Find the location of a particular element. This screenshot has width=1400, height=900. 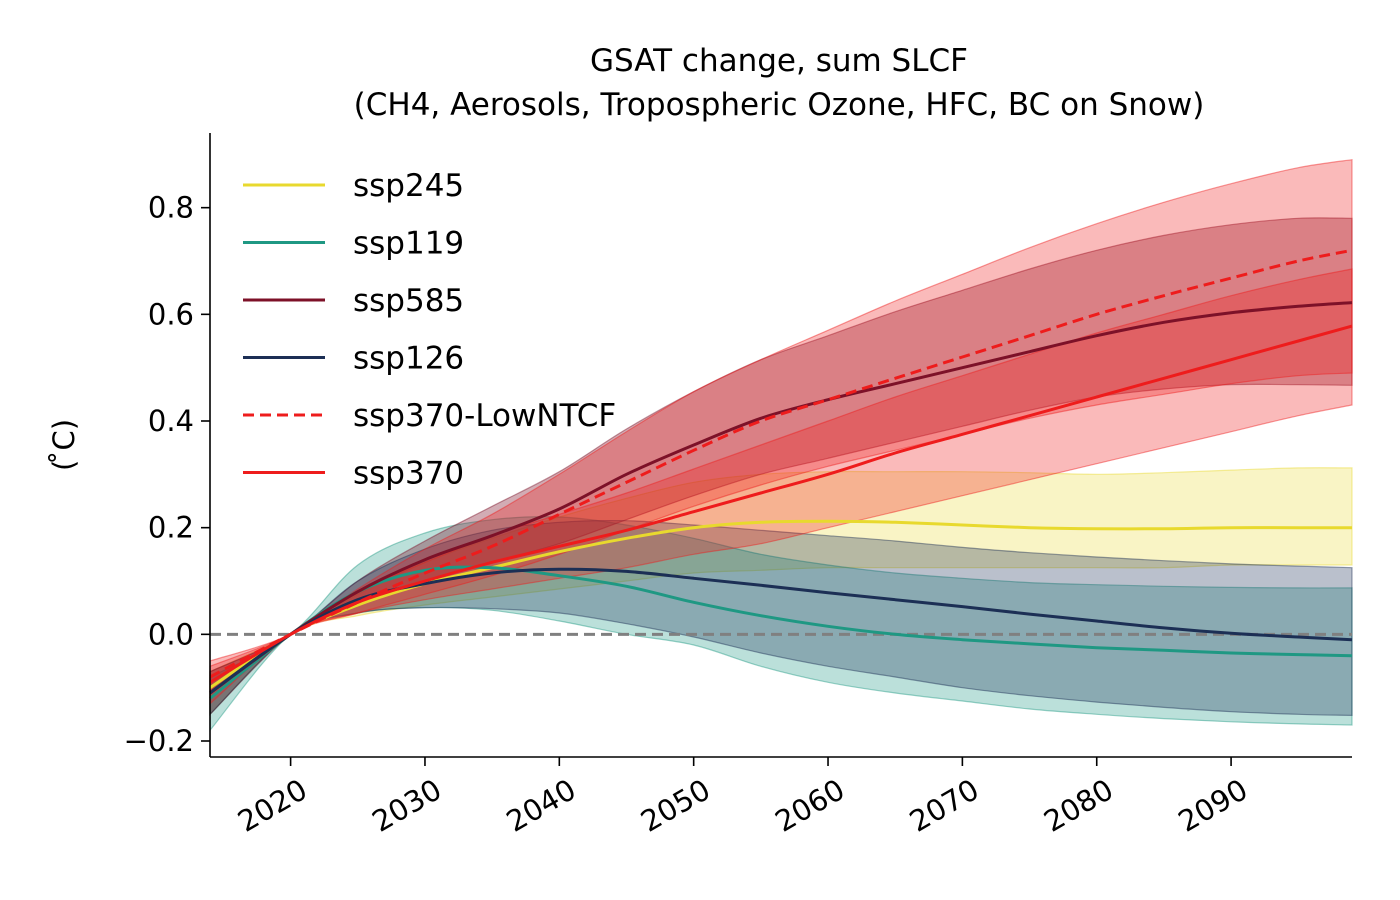

legend-label-ssp370-lowntcf: ssp370-LowNTCF is located at coordinates (484, 416).